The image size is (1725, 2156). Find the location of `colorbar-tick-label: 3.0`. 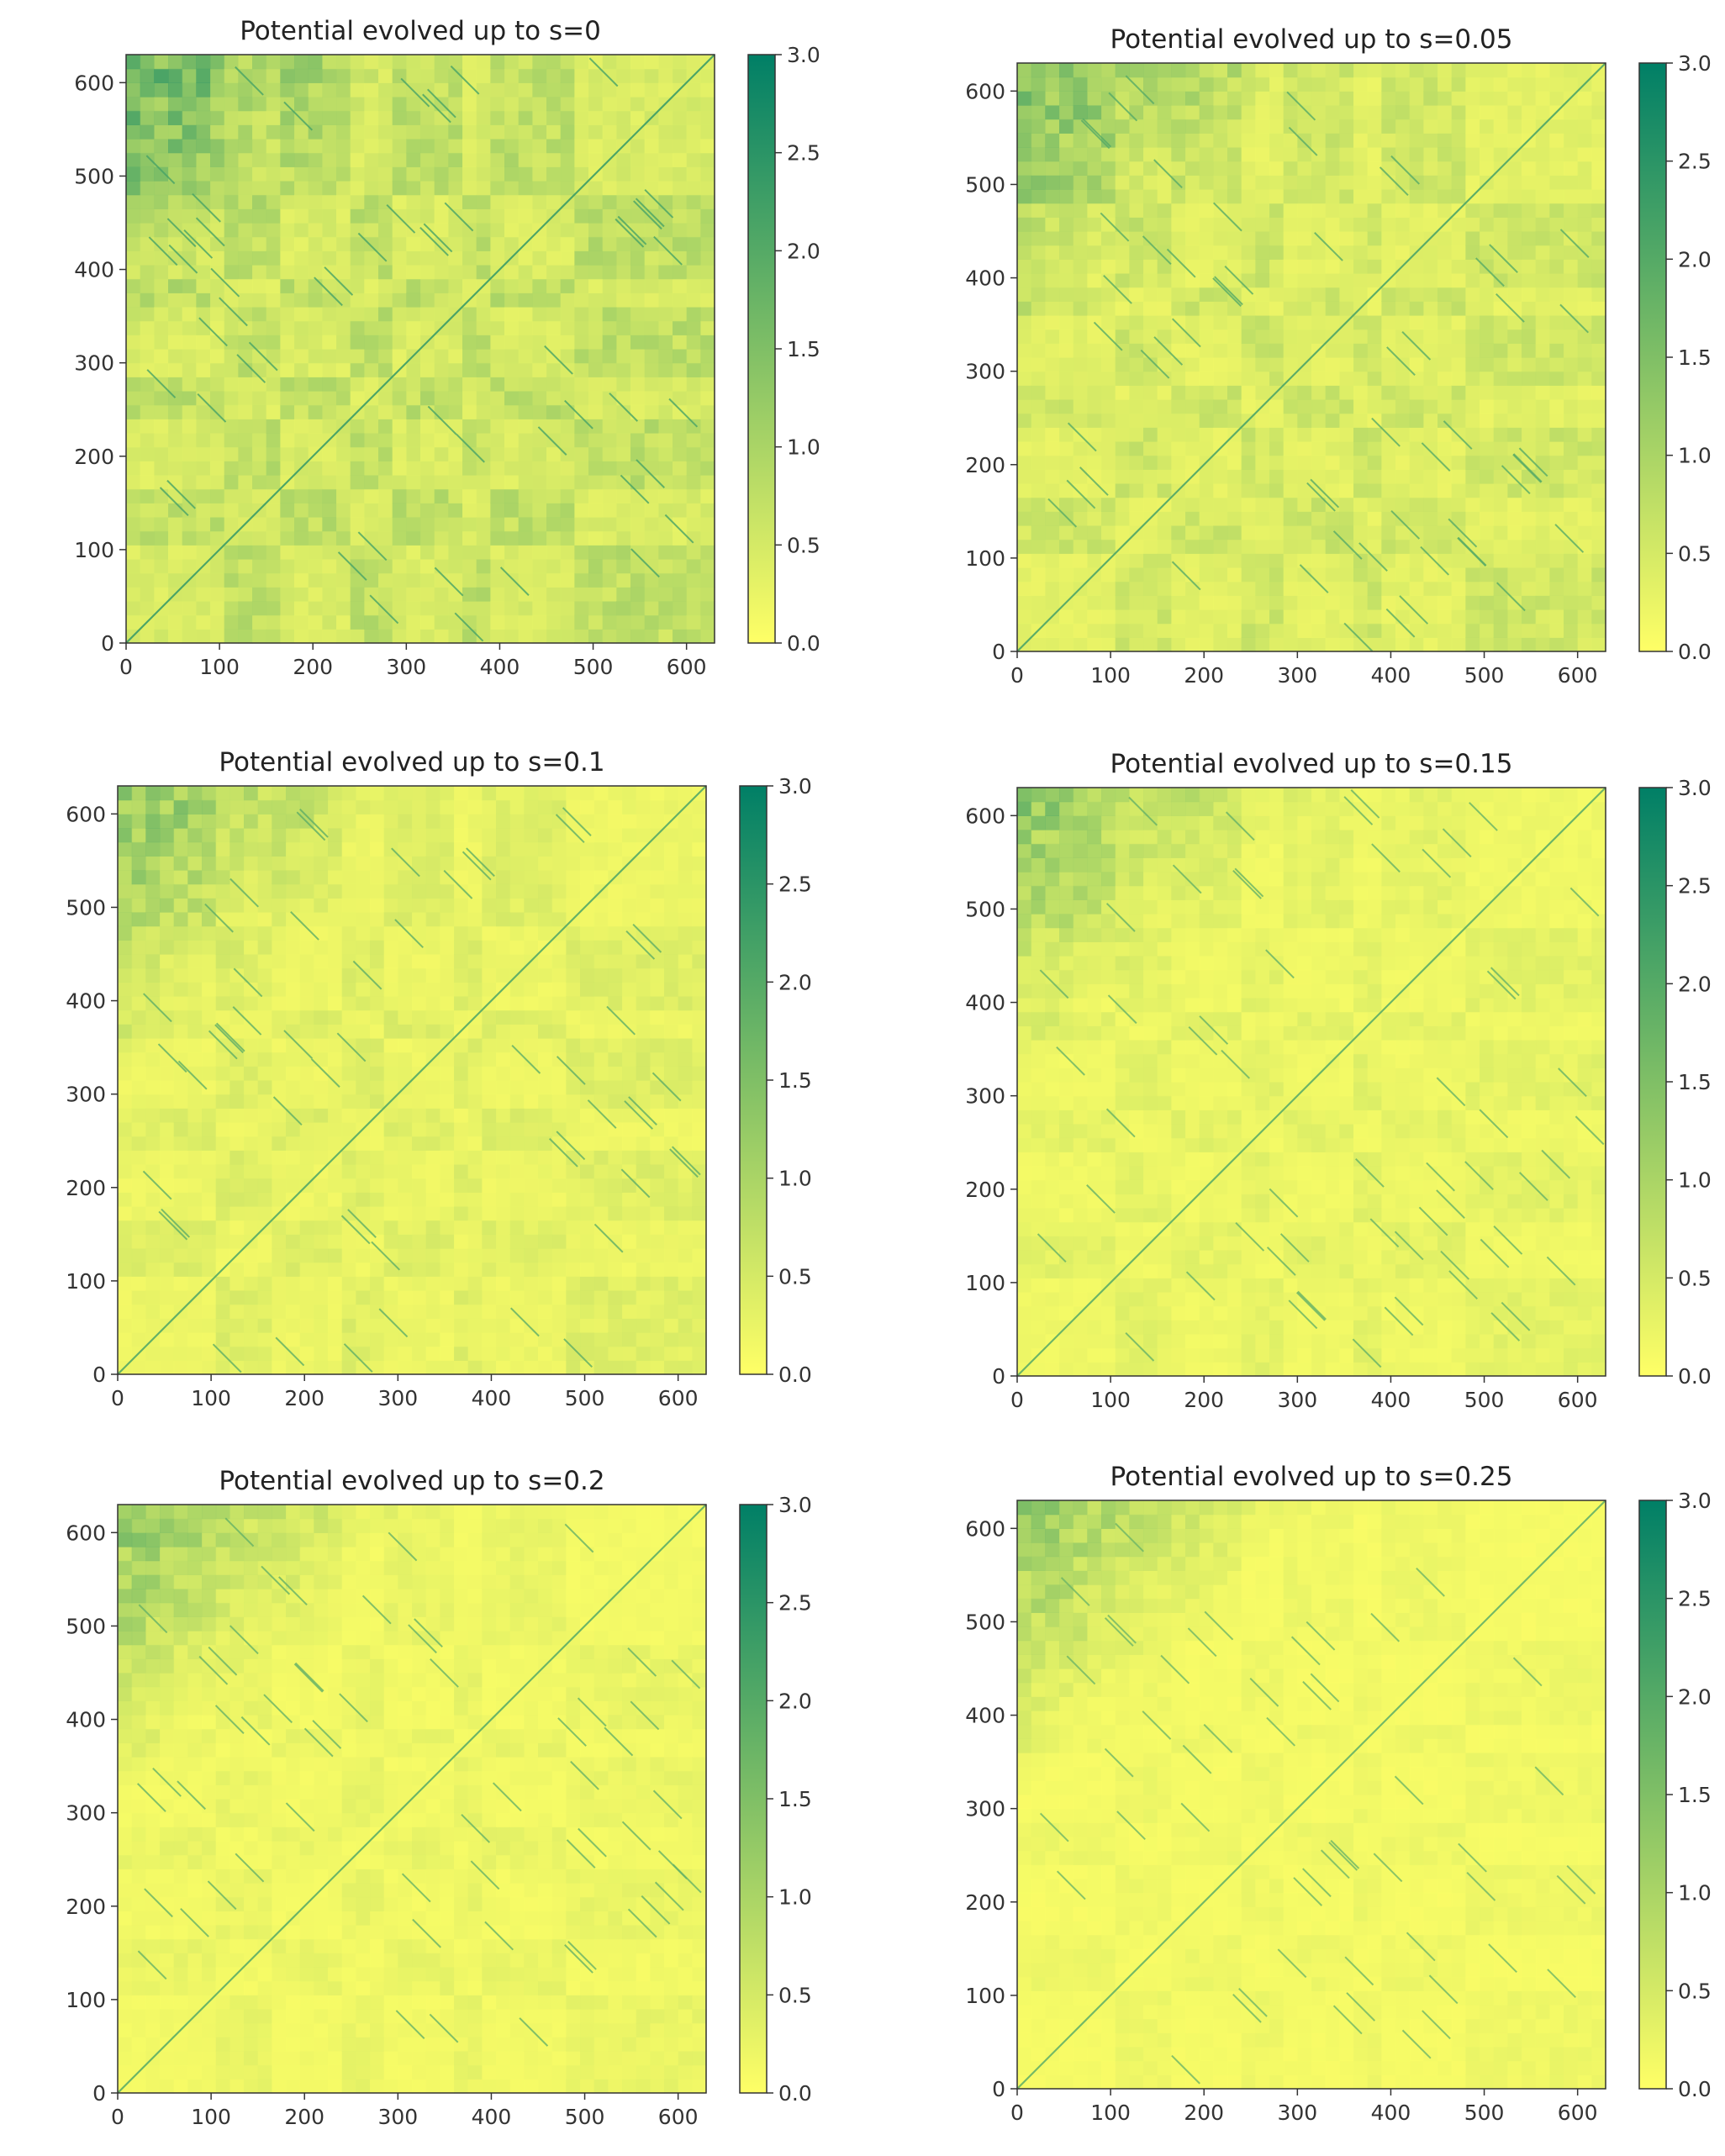

colorbar-tick-label: 3.0 is located at coordinates (803, 55).